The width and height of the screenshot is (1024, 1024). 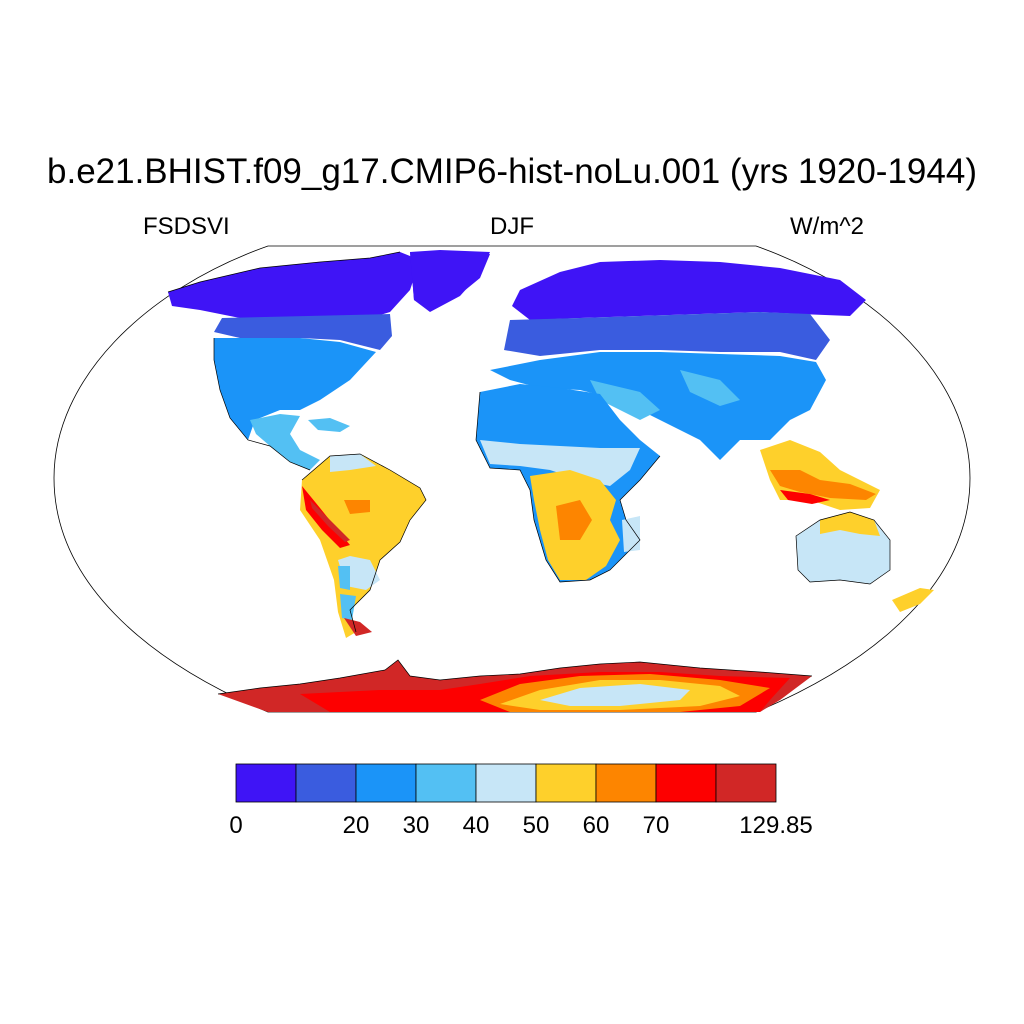 I want to click on variable-label: FSDSVI, so click(x=186, y=226).